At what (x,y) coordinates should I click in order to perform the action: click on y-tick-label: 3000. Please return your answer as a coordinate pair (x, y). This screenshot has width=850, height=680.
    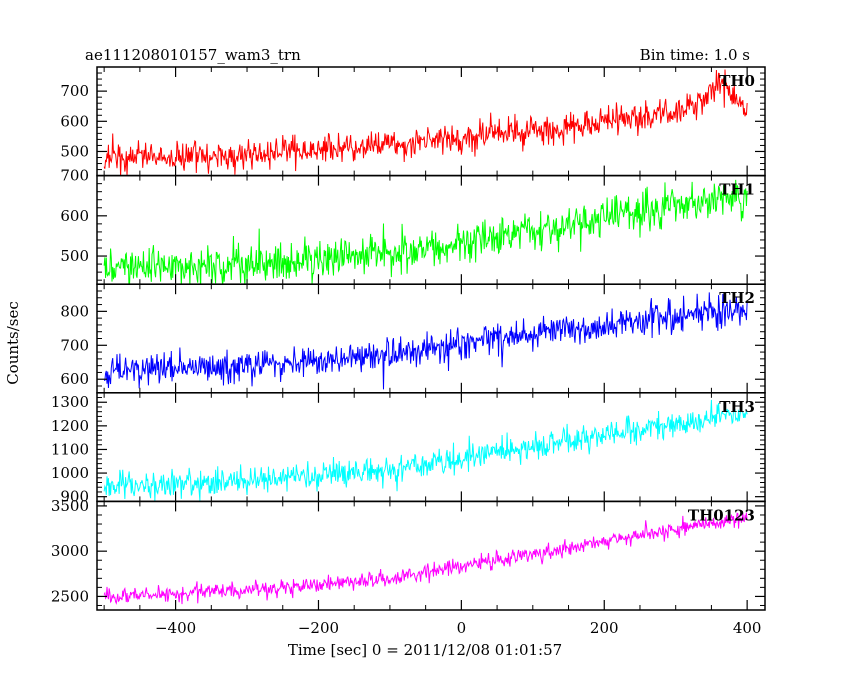
    Looking at the image, I should click on (70, 551).